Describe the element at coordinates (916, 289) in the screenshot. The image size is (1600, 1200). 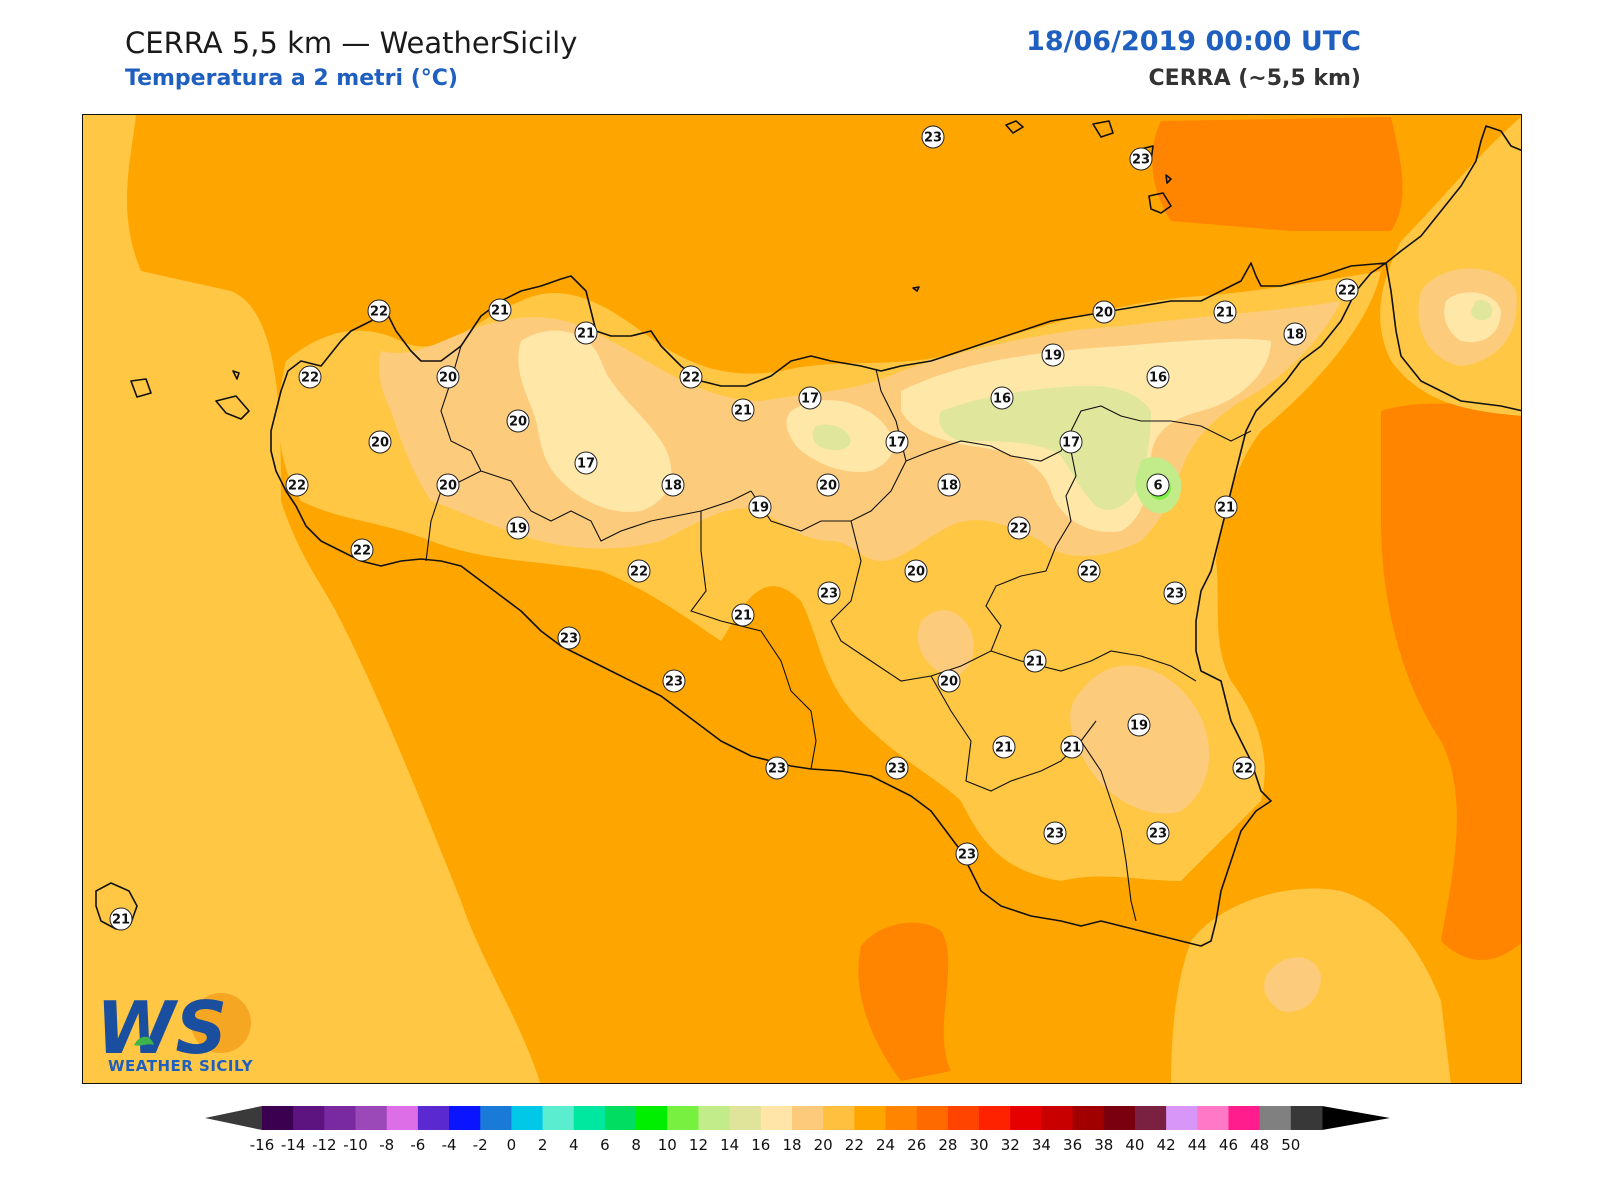
I see `ustica-island` at that location.